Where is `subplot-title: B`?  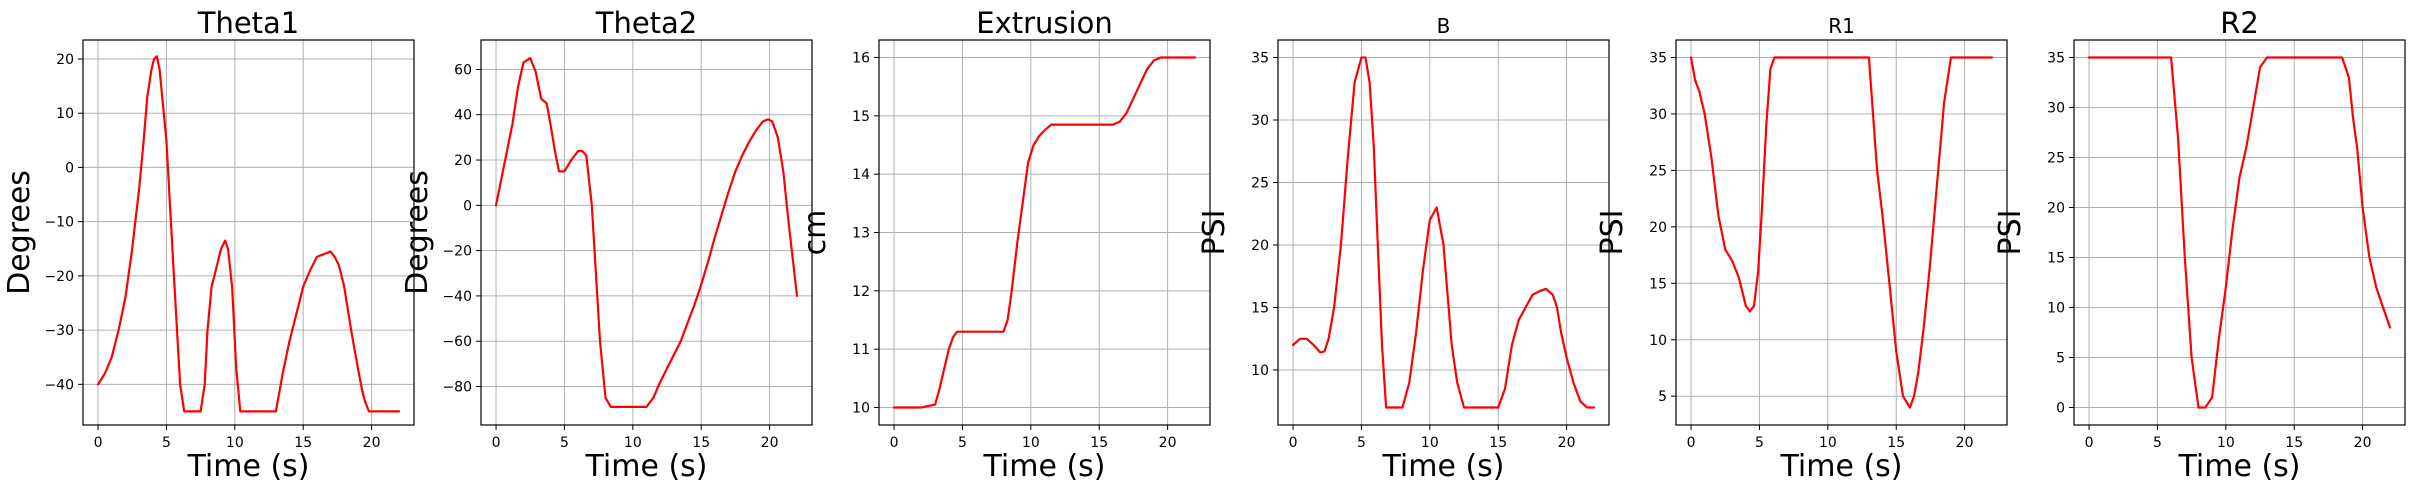
subplot-title: B is located at coordinates (1444, 26).